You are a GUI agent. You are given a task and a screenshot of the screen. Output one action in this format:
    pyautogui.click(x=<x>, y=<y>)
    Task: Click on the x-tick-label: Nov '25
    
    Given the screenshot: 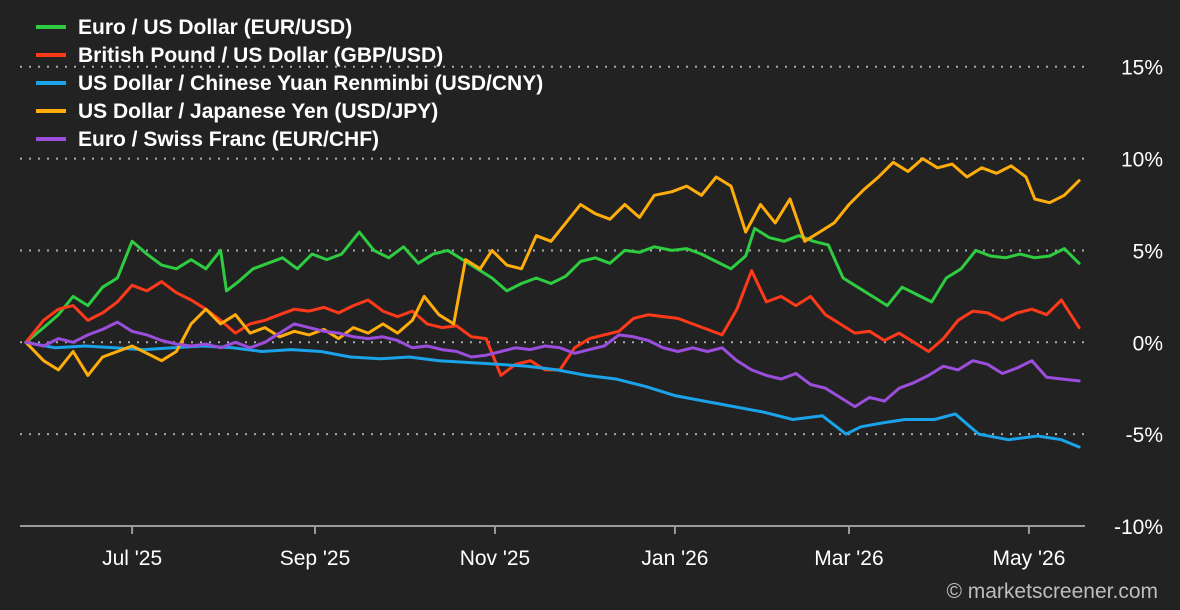 What is the action you would take?
    pyautogui.click(x=495, y=558)
    